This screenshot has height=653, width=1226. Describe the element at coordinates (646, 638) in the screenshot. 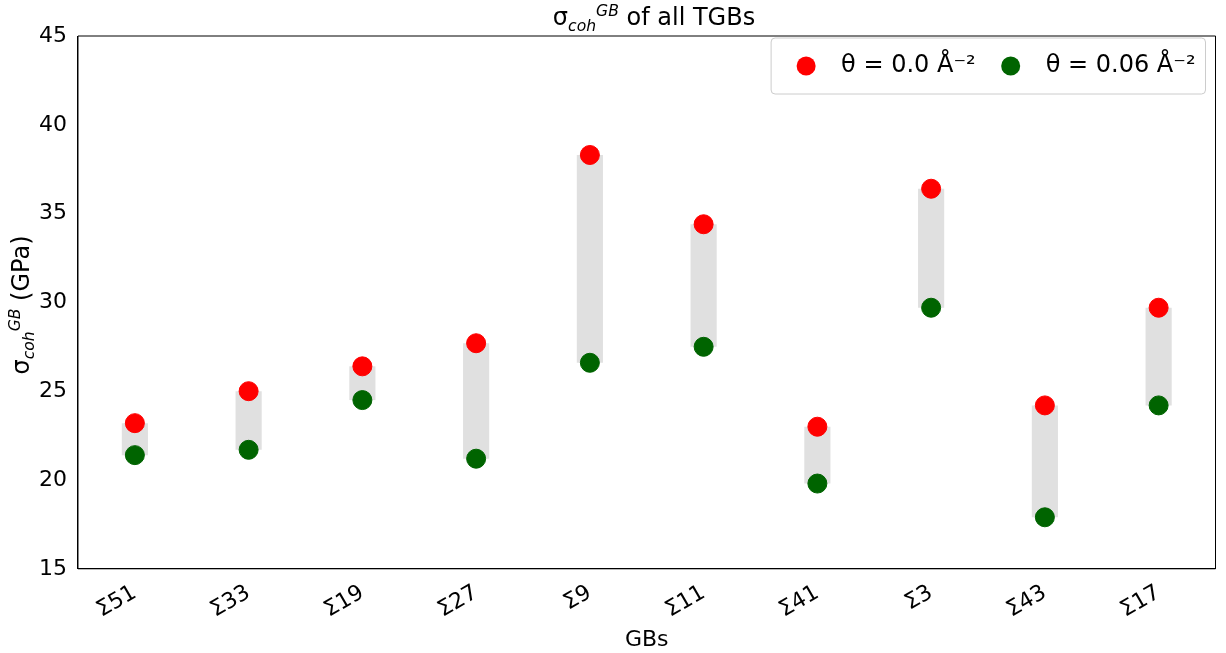

I see `x-axis-title: GBs` at that location.